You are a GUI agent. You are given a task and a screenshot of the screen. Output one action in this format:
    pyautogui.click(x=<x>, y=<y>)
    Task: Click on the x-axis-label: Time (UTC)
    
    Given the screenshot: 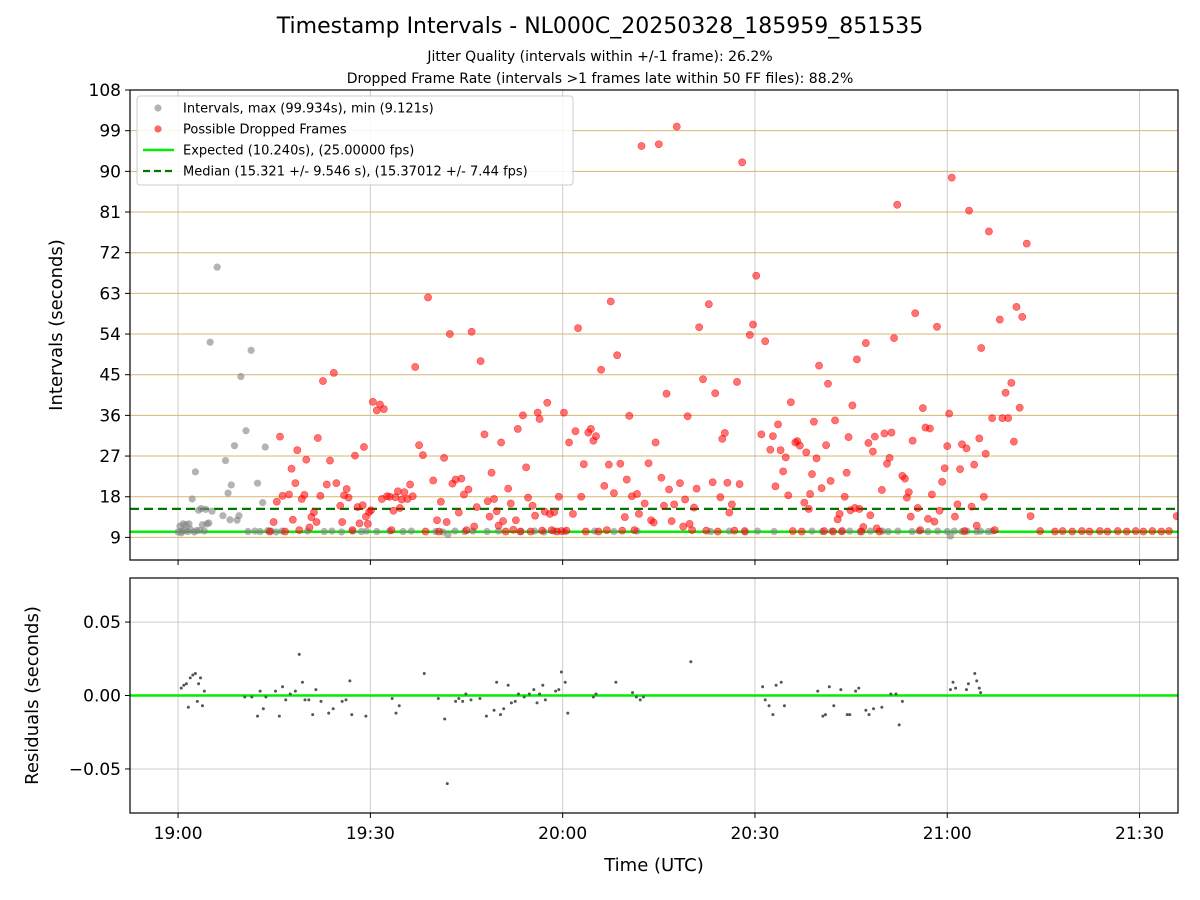 What is the action you would take?
    pyautogui.click(x=653, y=865)
    